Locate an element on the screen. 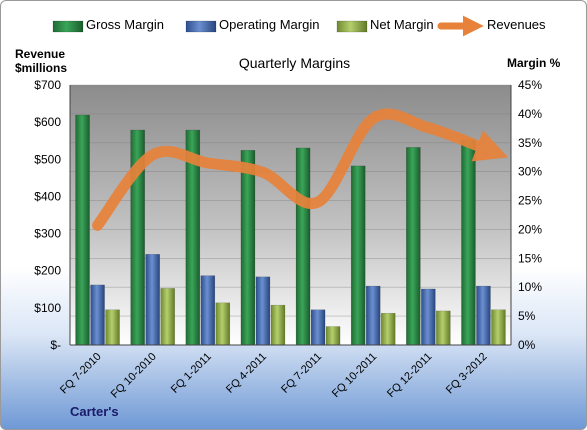  legend-swatches is located at coordinates (268, 26).